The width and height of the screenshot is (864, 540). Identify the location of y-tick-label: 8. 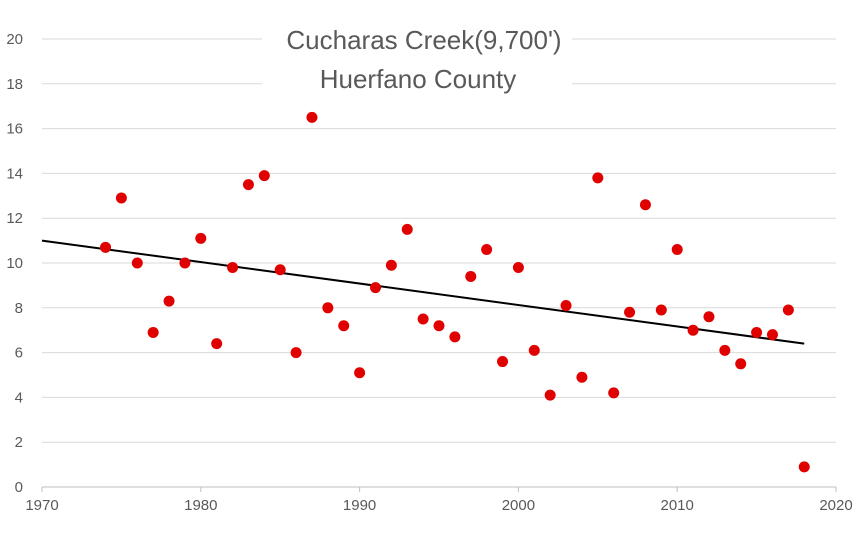
(19, 308).